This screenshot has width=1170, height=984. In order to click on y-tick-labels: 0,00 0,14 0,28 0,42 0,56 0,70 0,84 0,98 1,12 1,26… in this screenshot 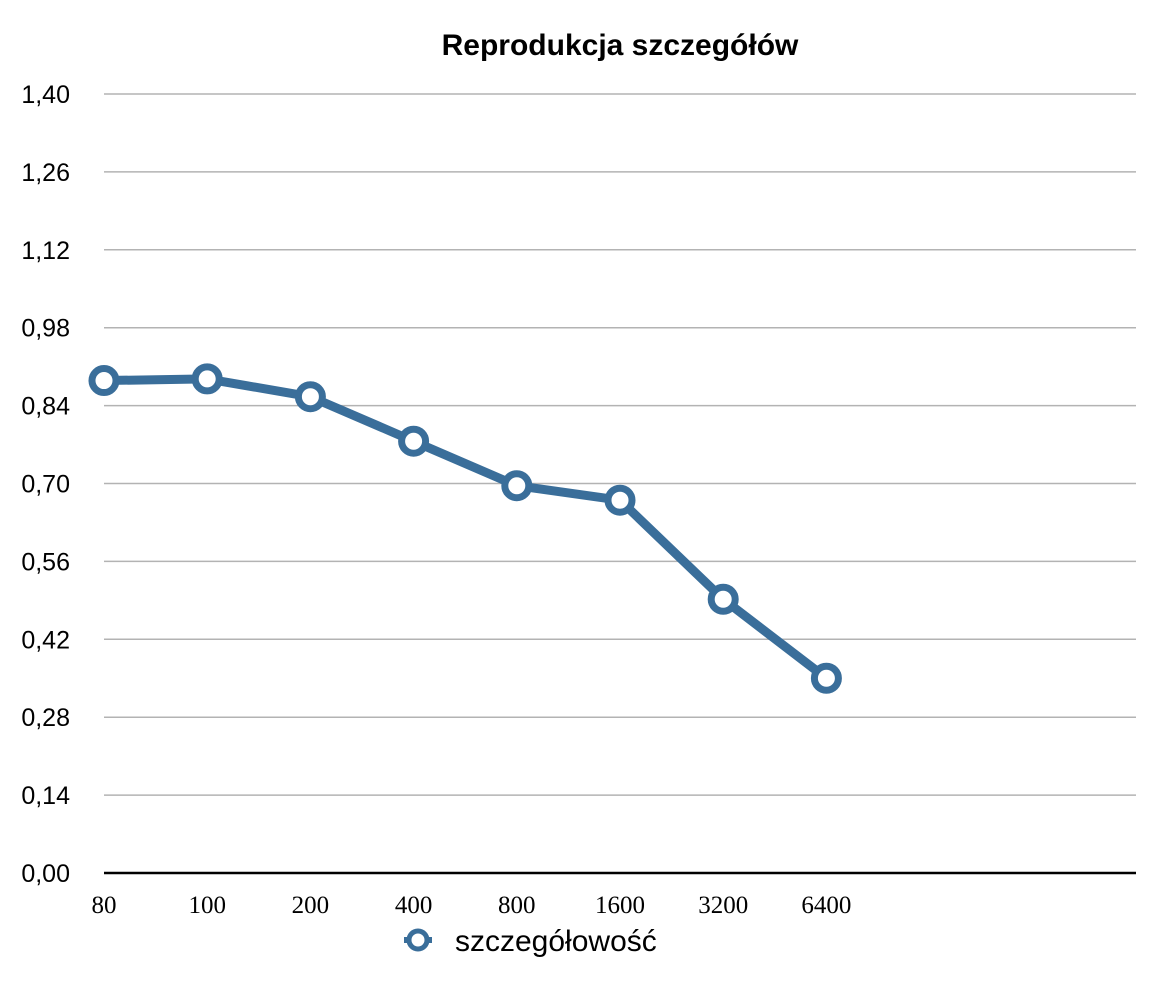, I will do `click(45, 484)`.